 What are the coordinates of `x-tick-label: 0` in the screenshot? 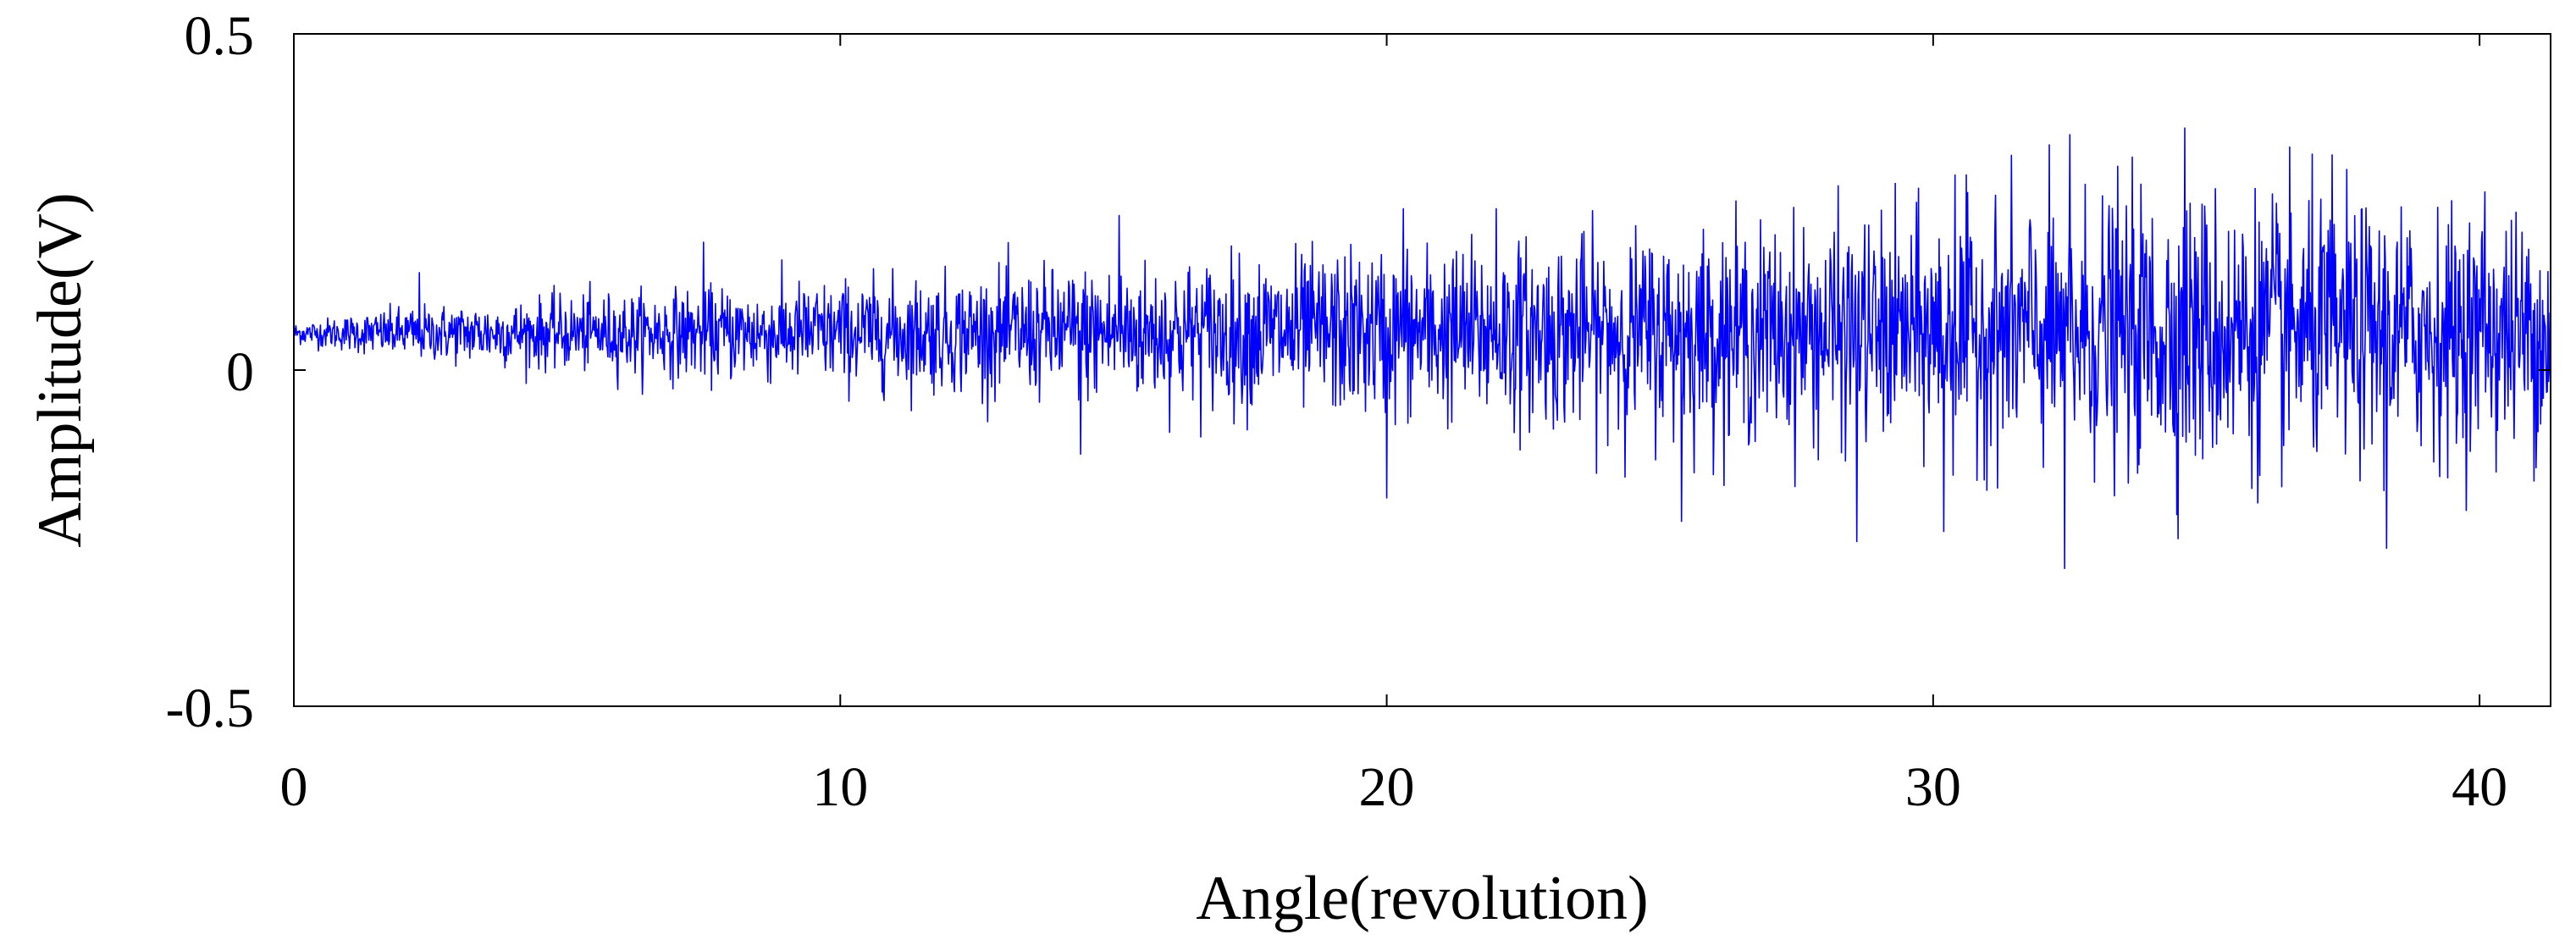 It's located at (294, 787).